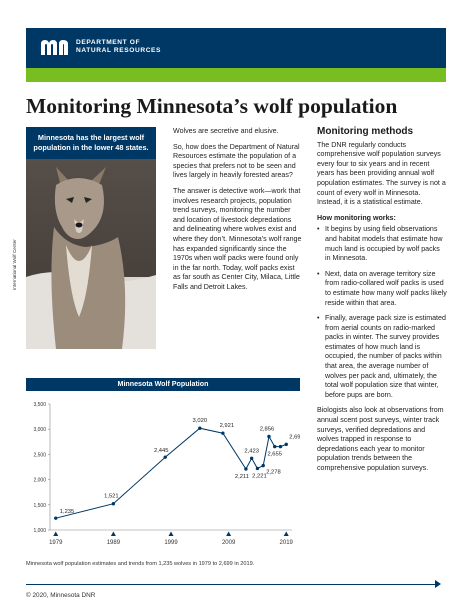 The height and width of the screenshot is (613, 474). What do you see at coordinates (294, 437) in the screenshot?
I see `data-label: 2,699` at bounding box center [294, 437].